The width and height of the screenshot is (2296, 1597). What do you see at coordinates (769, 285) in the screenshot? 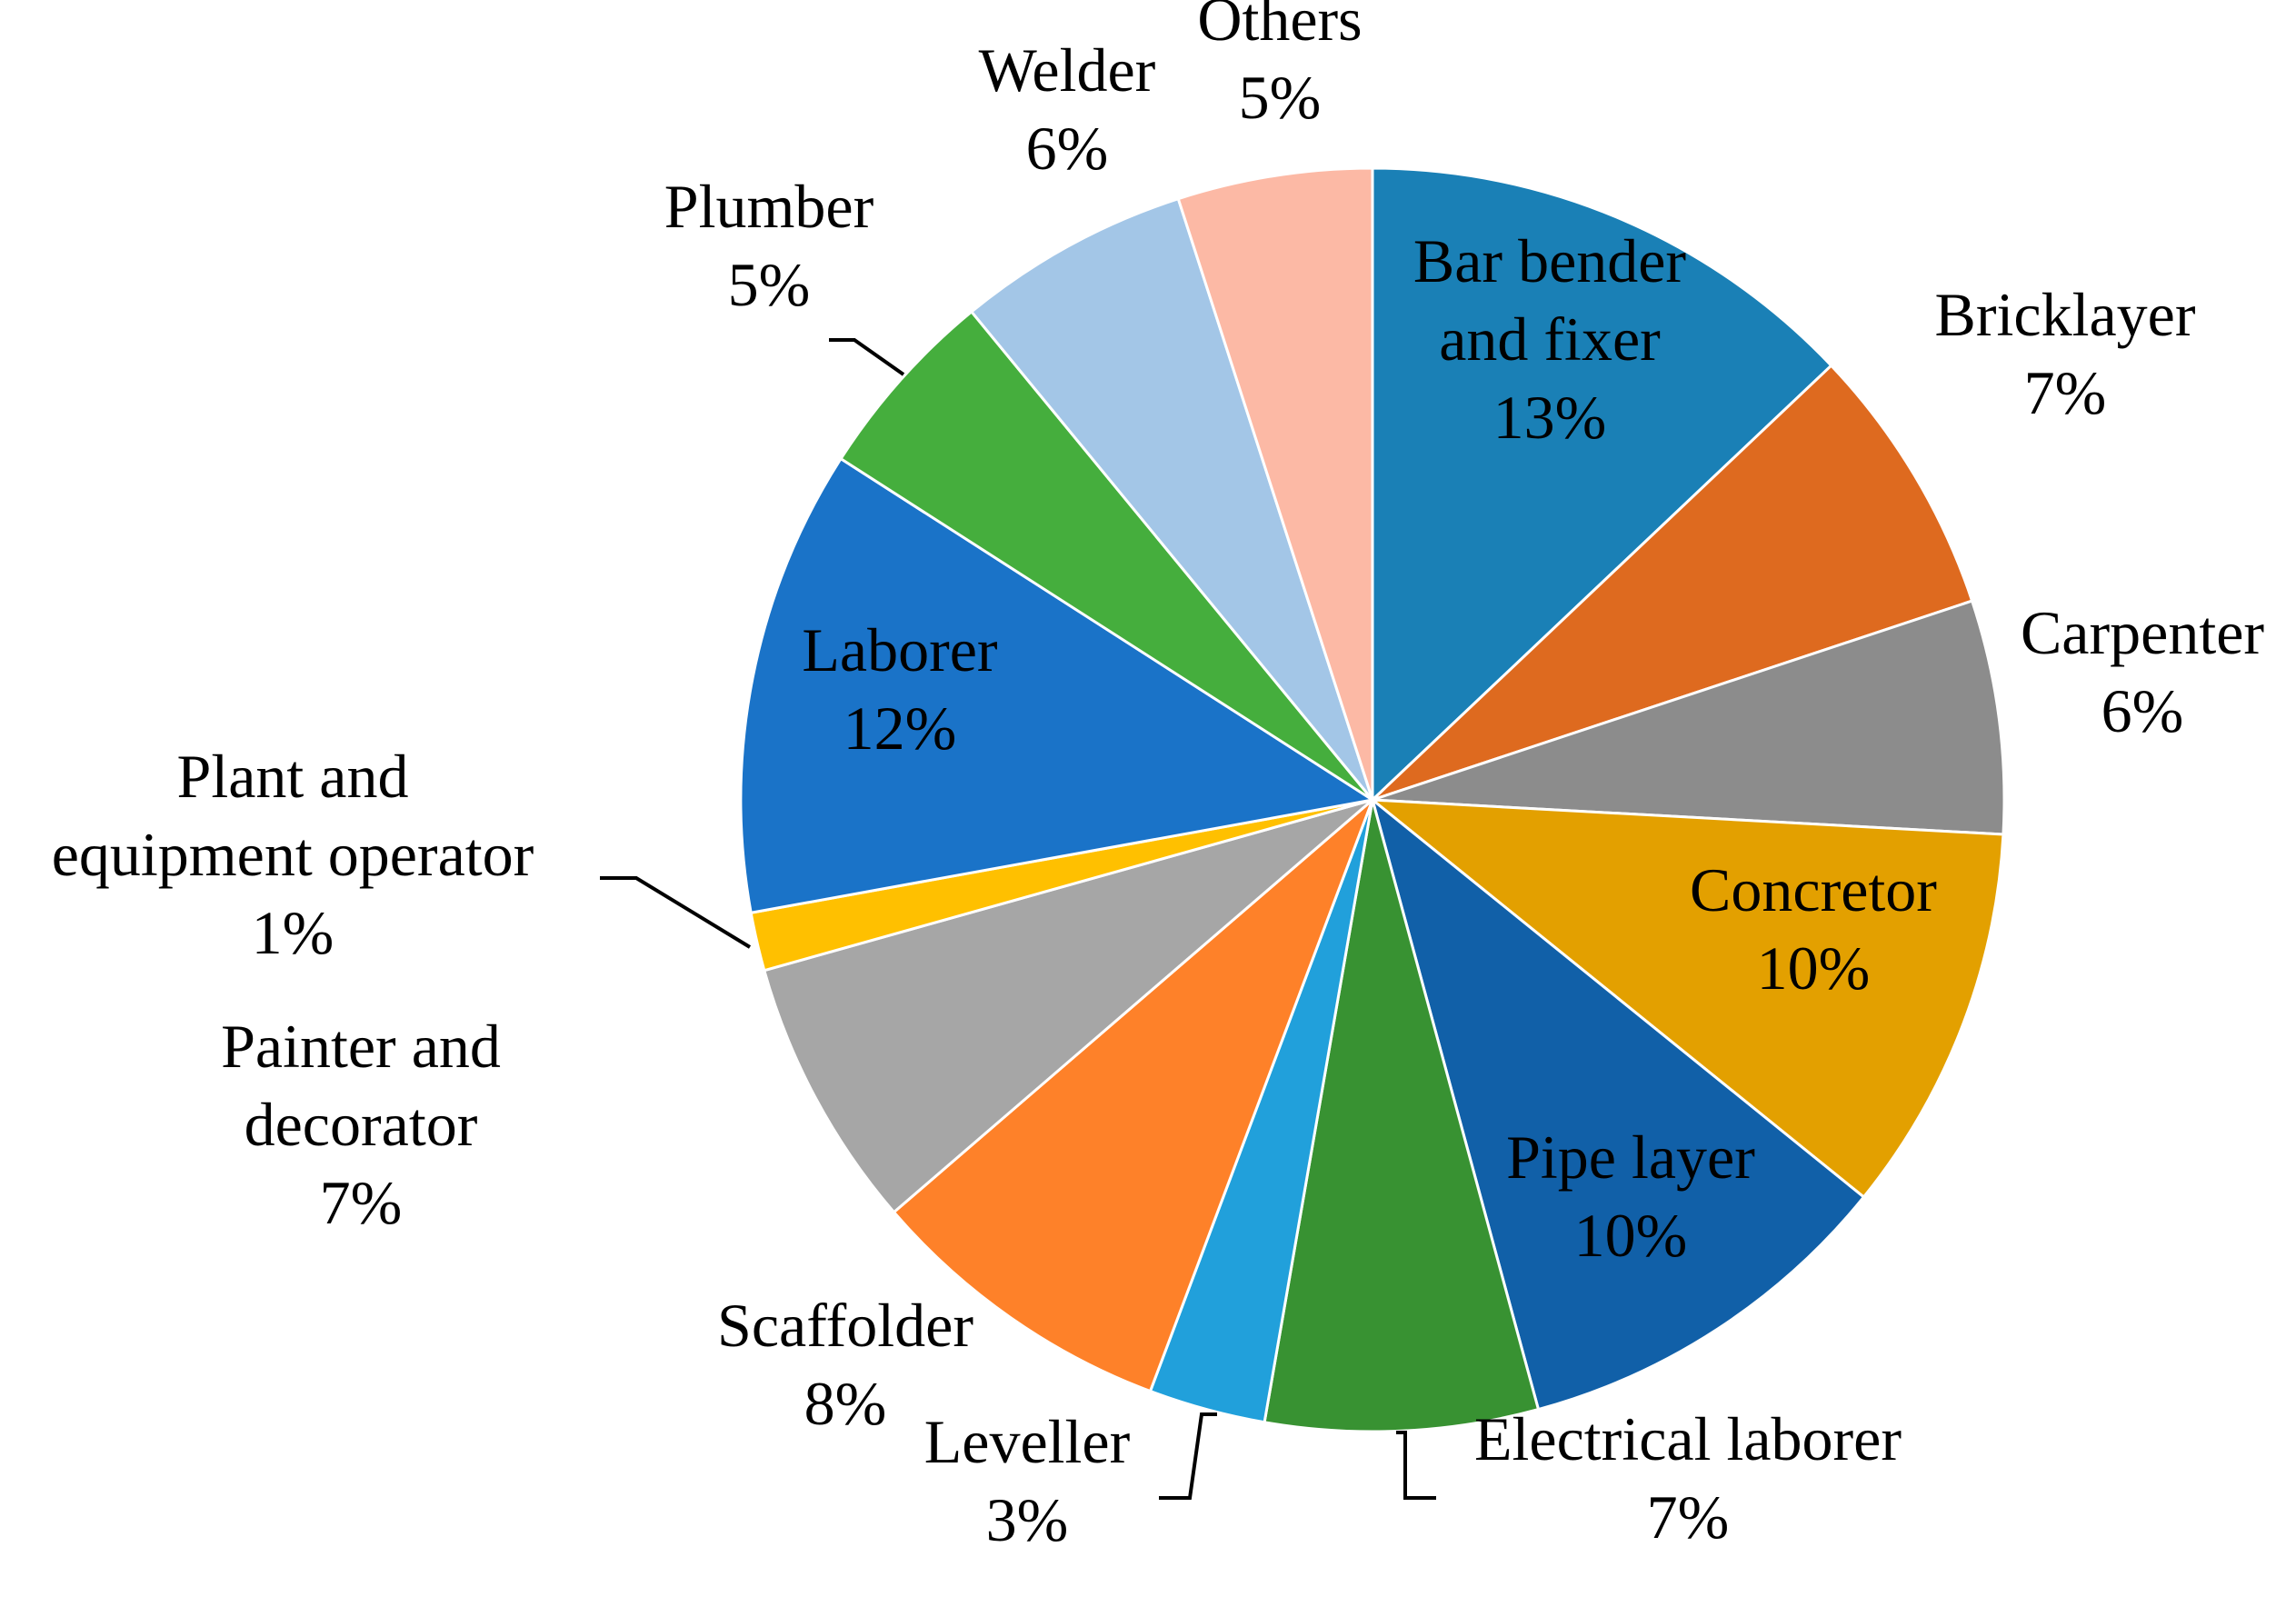
I see `slice-value-plumber: 5%` at bounding box center [769, 285].